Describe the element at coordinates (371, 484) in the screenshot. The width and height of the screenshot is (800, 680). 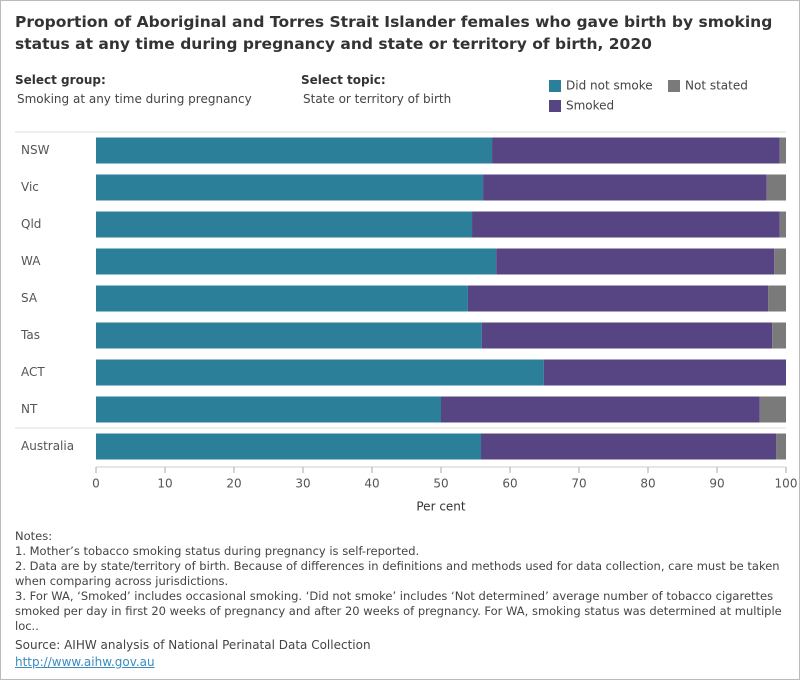
I see `x-tick-label: 40` at that location.